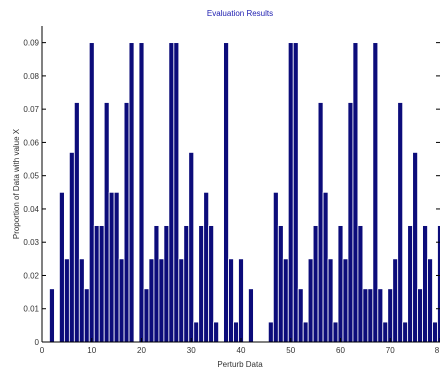 The width and height of the screenshot is (440, 370). Describe the element at coordinates (37, 342) in the screenshot. I see `y-tick-label: 0` at that location.